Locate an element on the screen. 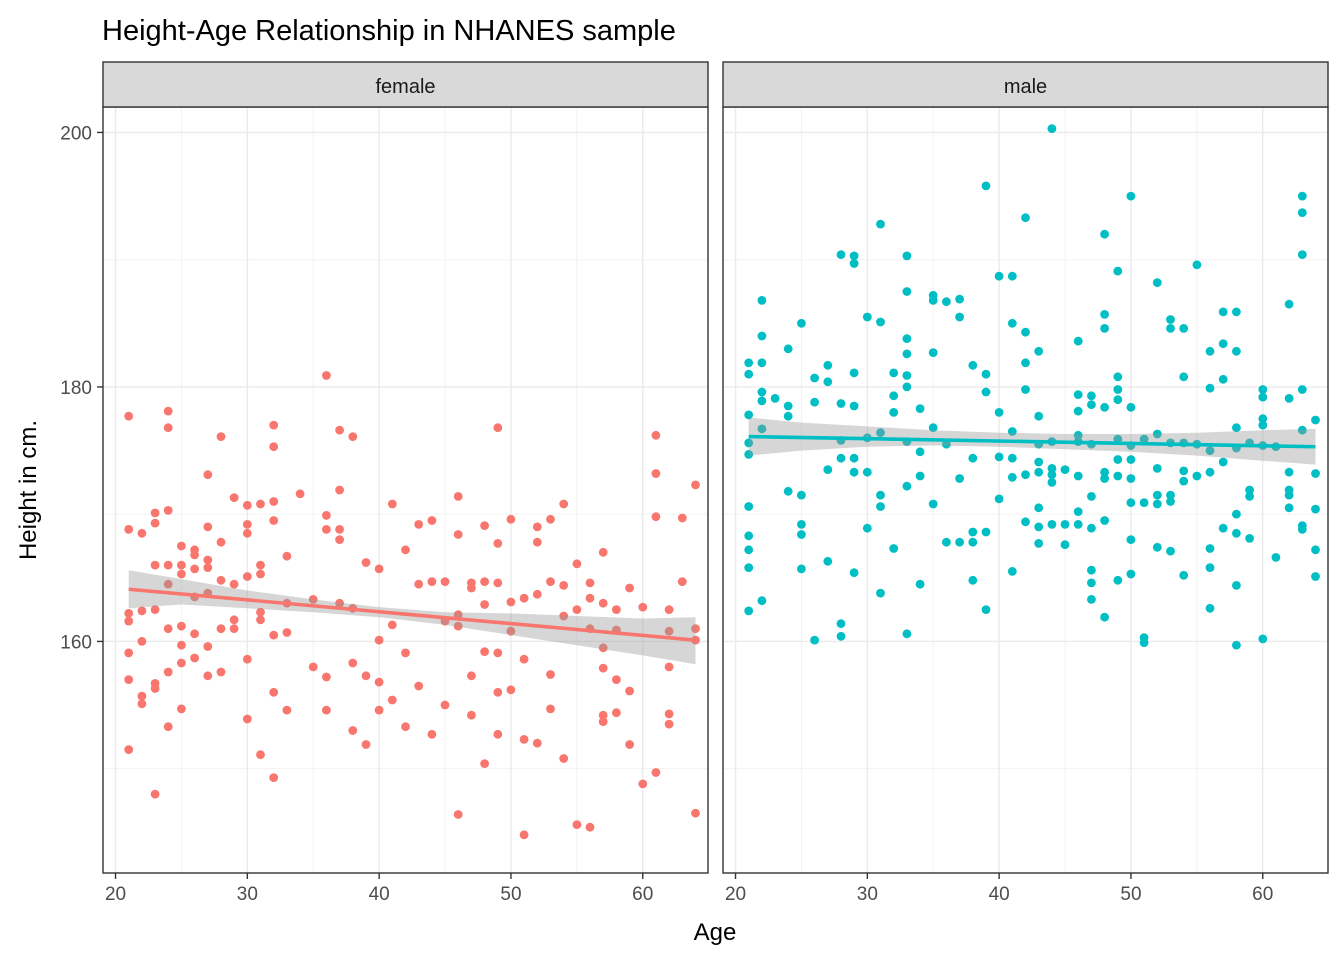  x-tick-label: 60 is located at coordinates (1262, 894).